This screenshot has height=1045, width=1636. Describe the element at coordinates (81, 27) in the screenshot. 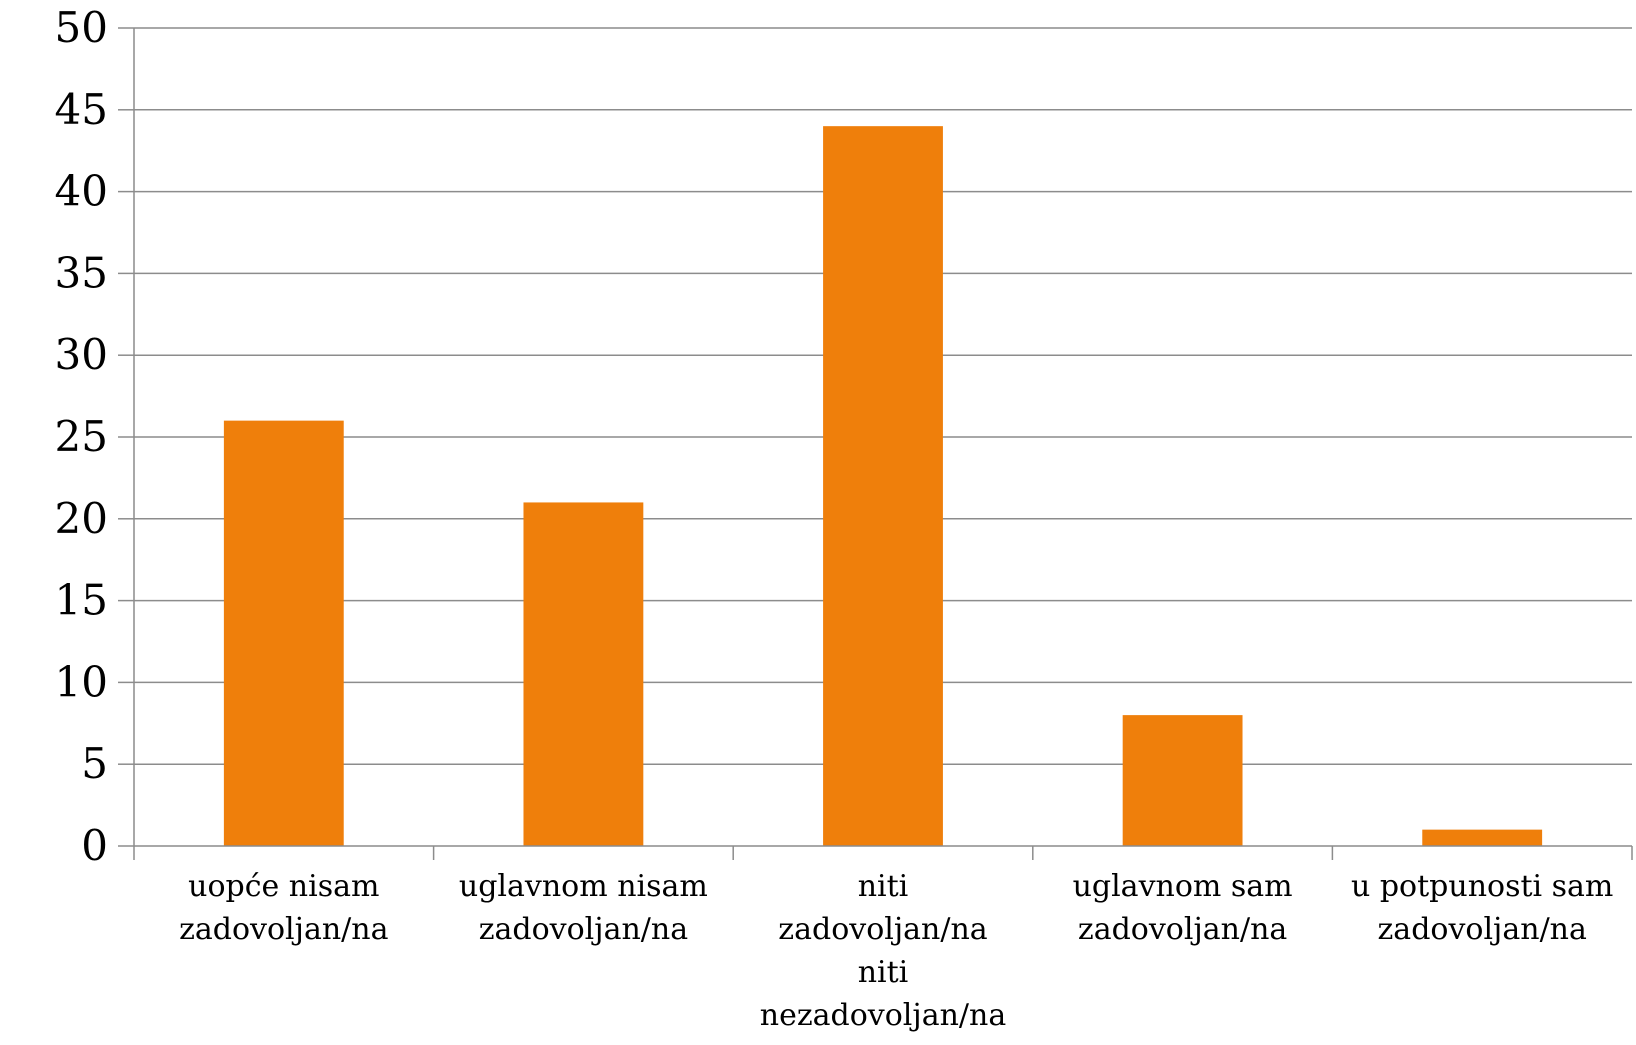

I see `y-tick-label: 50` at that location.